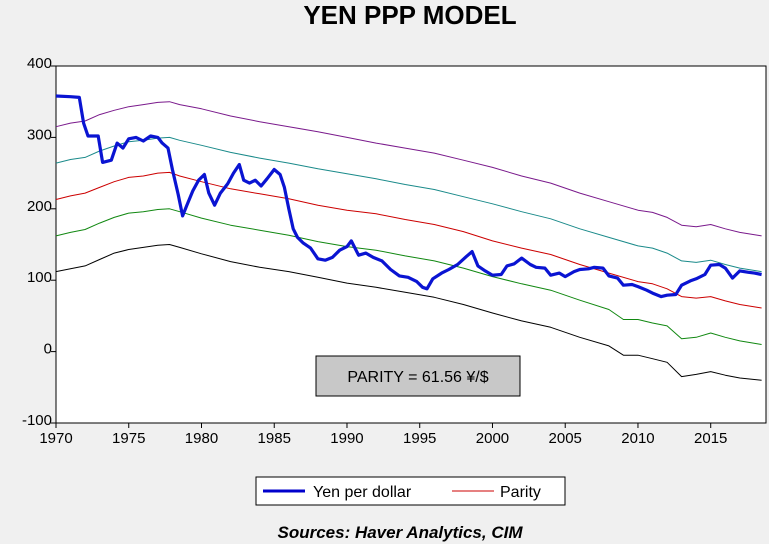 The width and height of the screenshot is (769, 544). Describe the element at coordinates (346, 438) in the screenshot. I see `x-tick-label: 1990` at that location.